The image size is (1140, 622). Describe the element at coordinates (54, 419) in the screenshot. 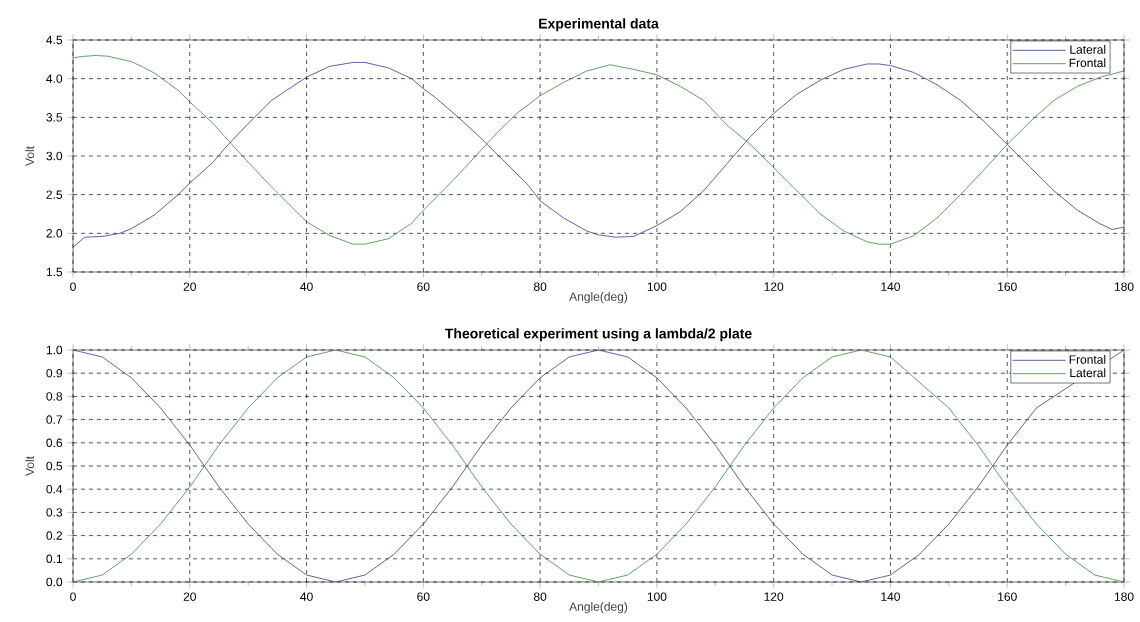

I see `y-tick-label: 0.7` at that location.